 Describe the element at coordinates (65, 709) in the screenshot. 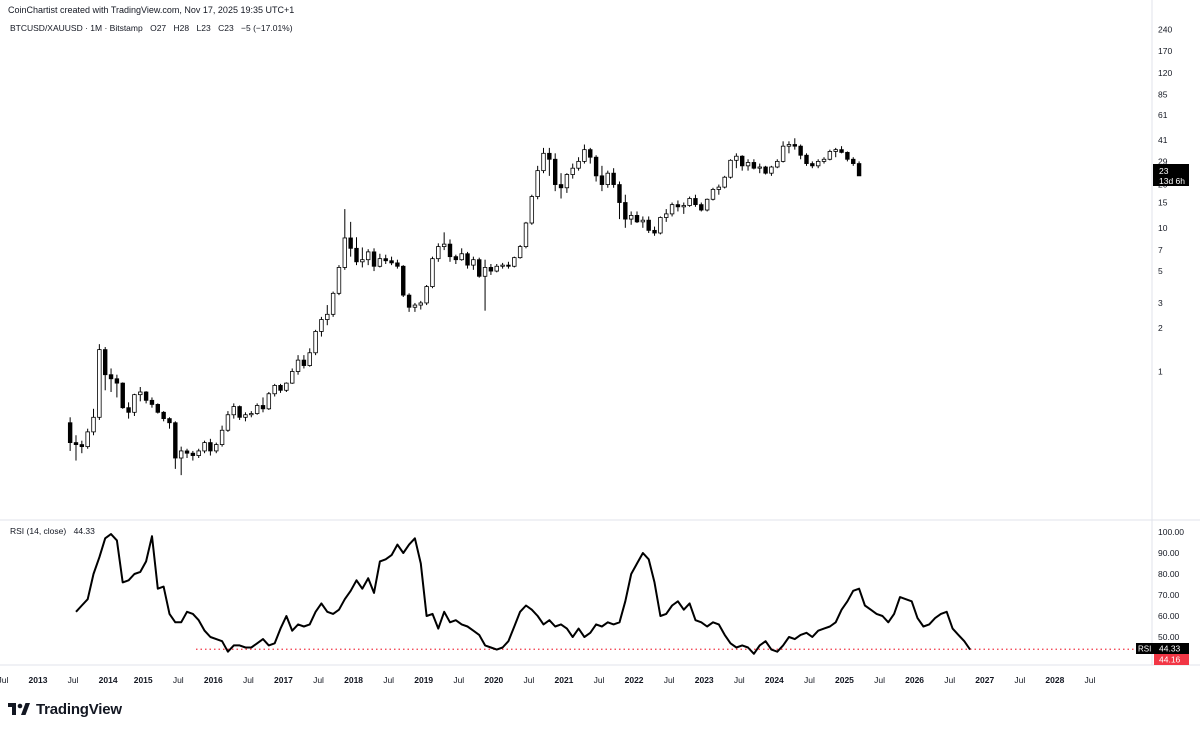

I see `tradingview-logo: TradingView` at that location.